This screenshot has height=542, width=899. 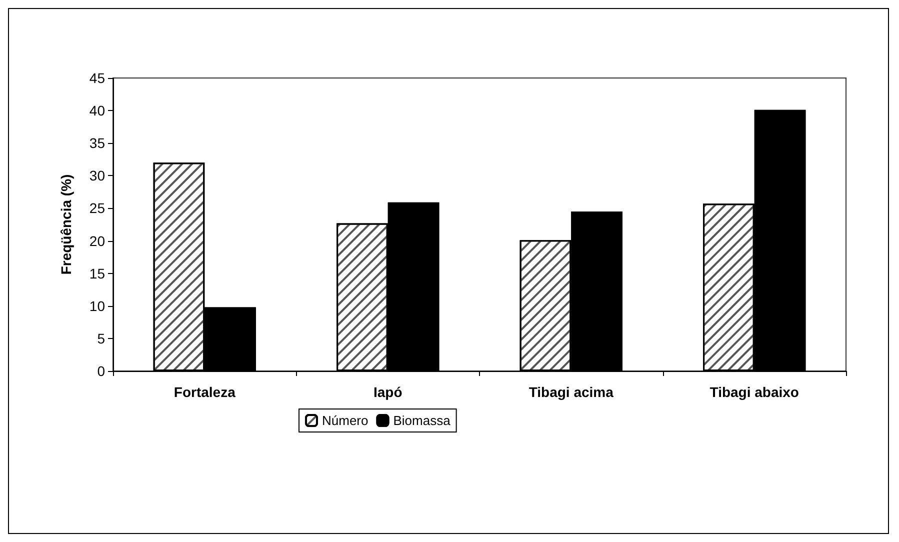 I want to click on y-tick-label: 45, so click(x=97, y=78).